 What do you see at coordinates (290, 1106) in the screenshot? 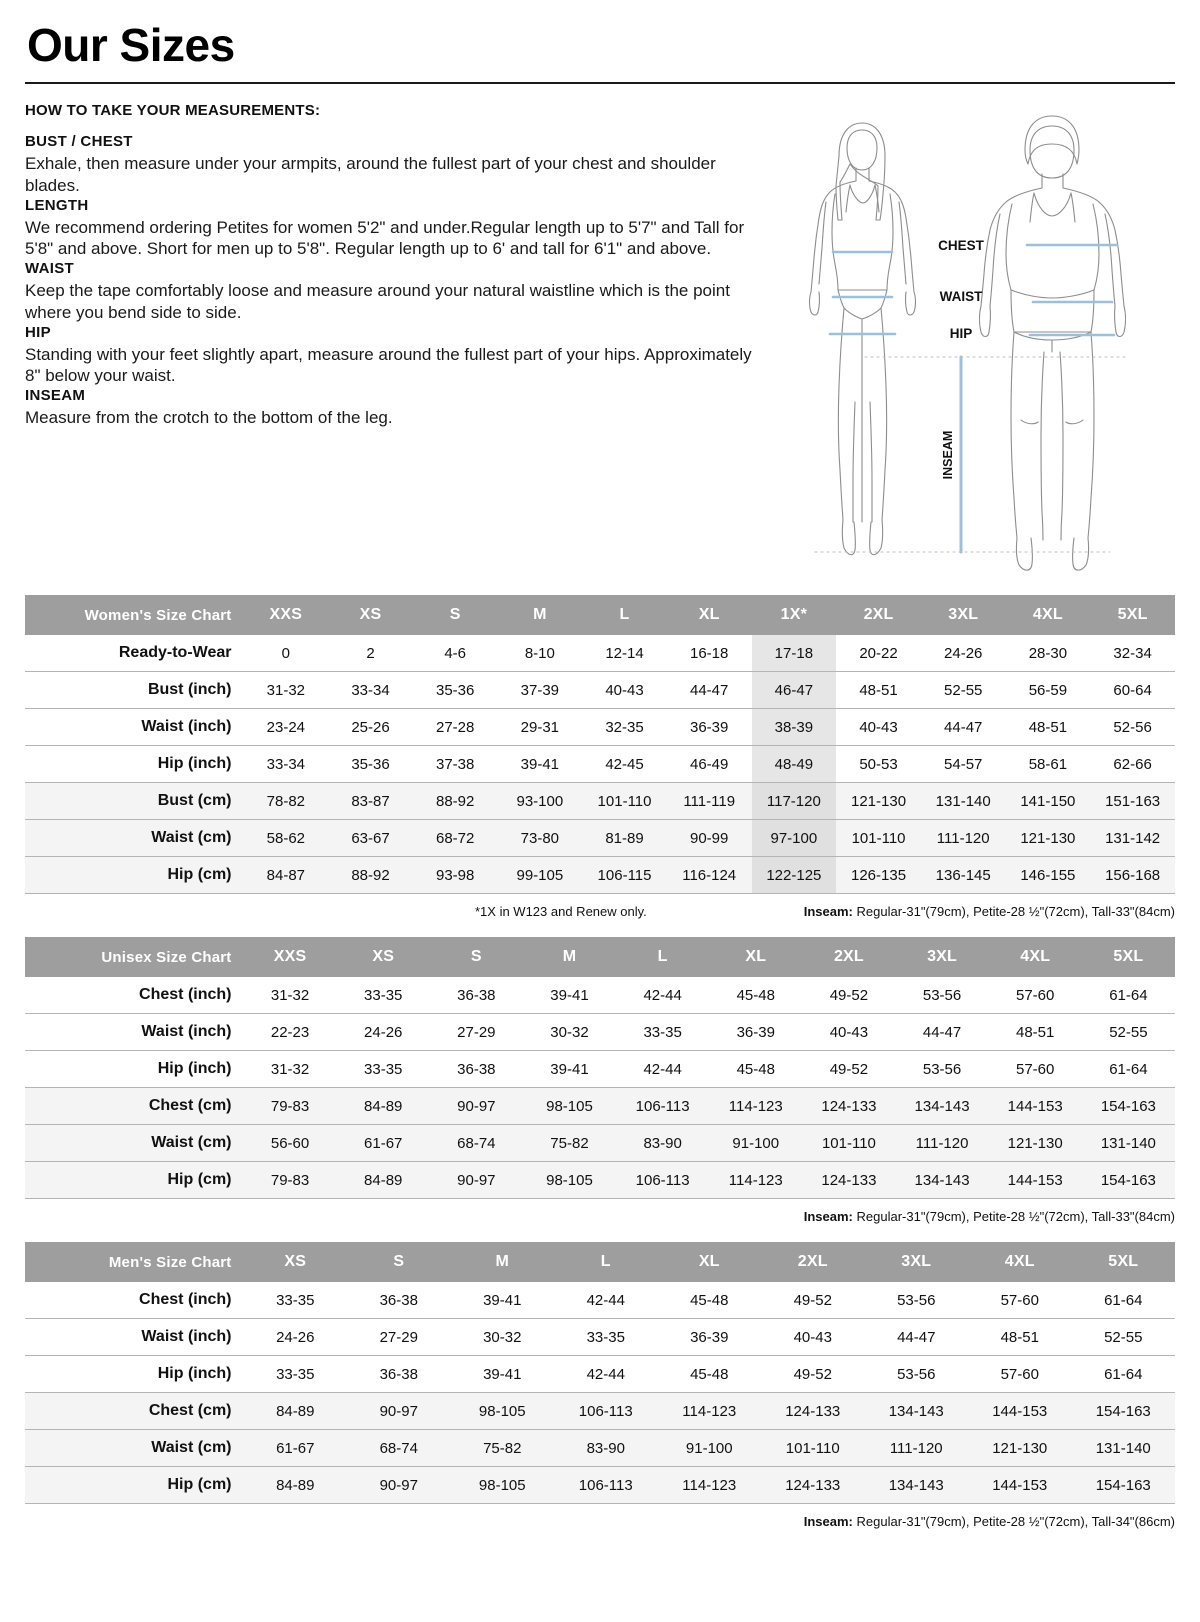
I see `cell: 79-83` at bounding box center [290, 1106].